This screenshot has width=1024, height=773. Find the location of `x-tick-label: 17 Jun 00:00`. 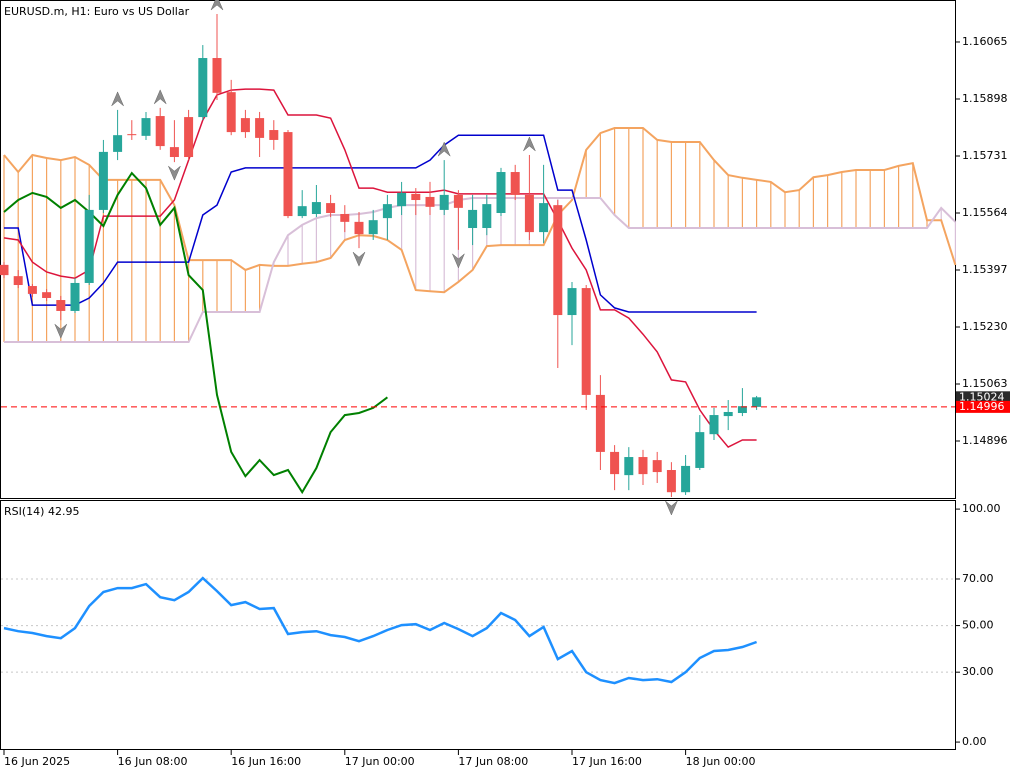

x-tick-label: 17 Jun 00:00 is located at coordinates (380, 761).